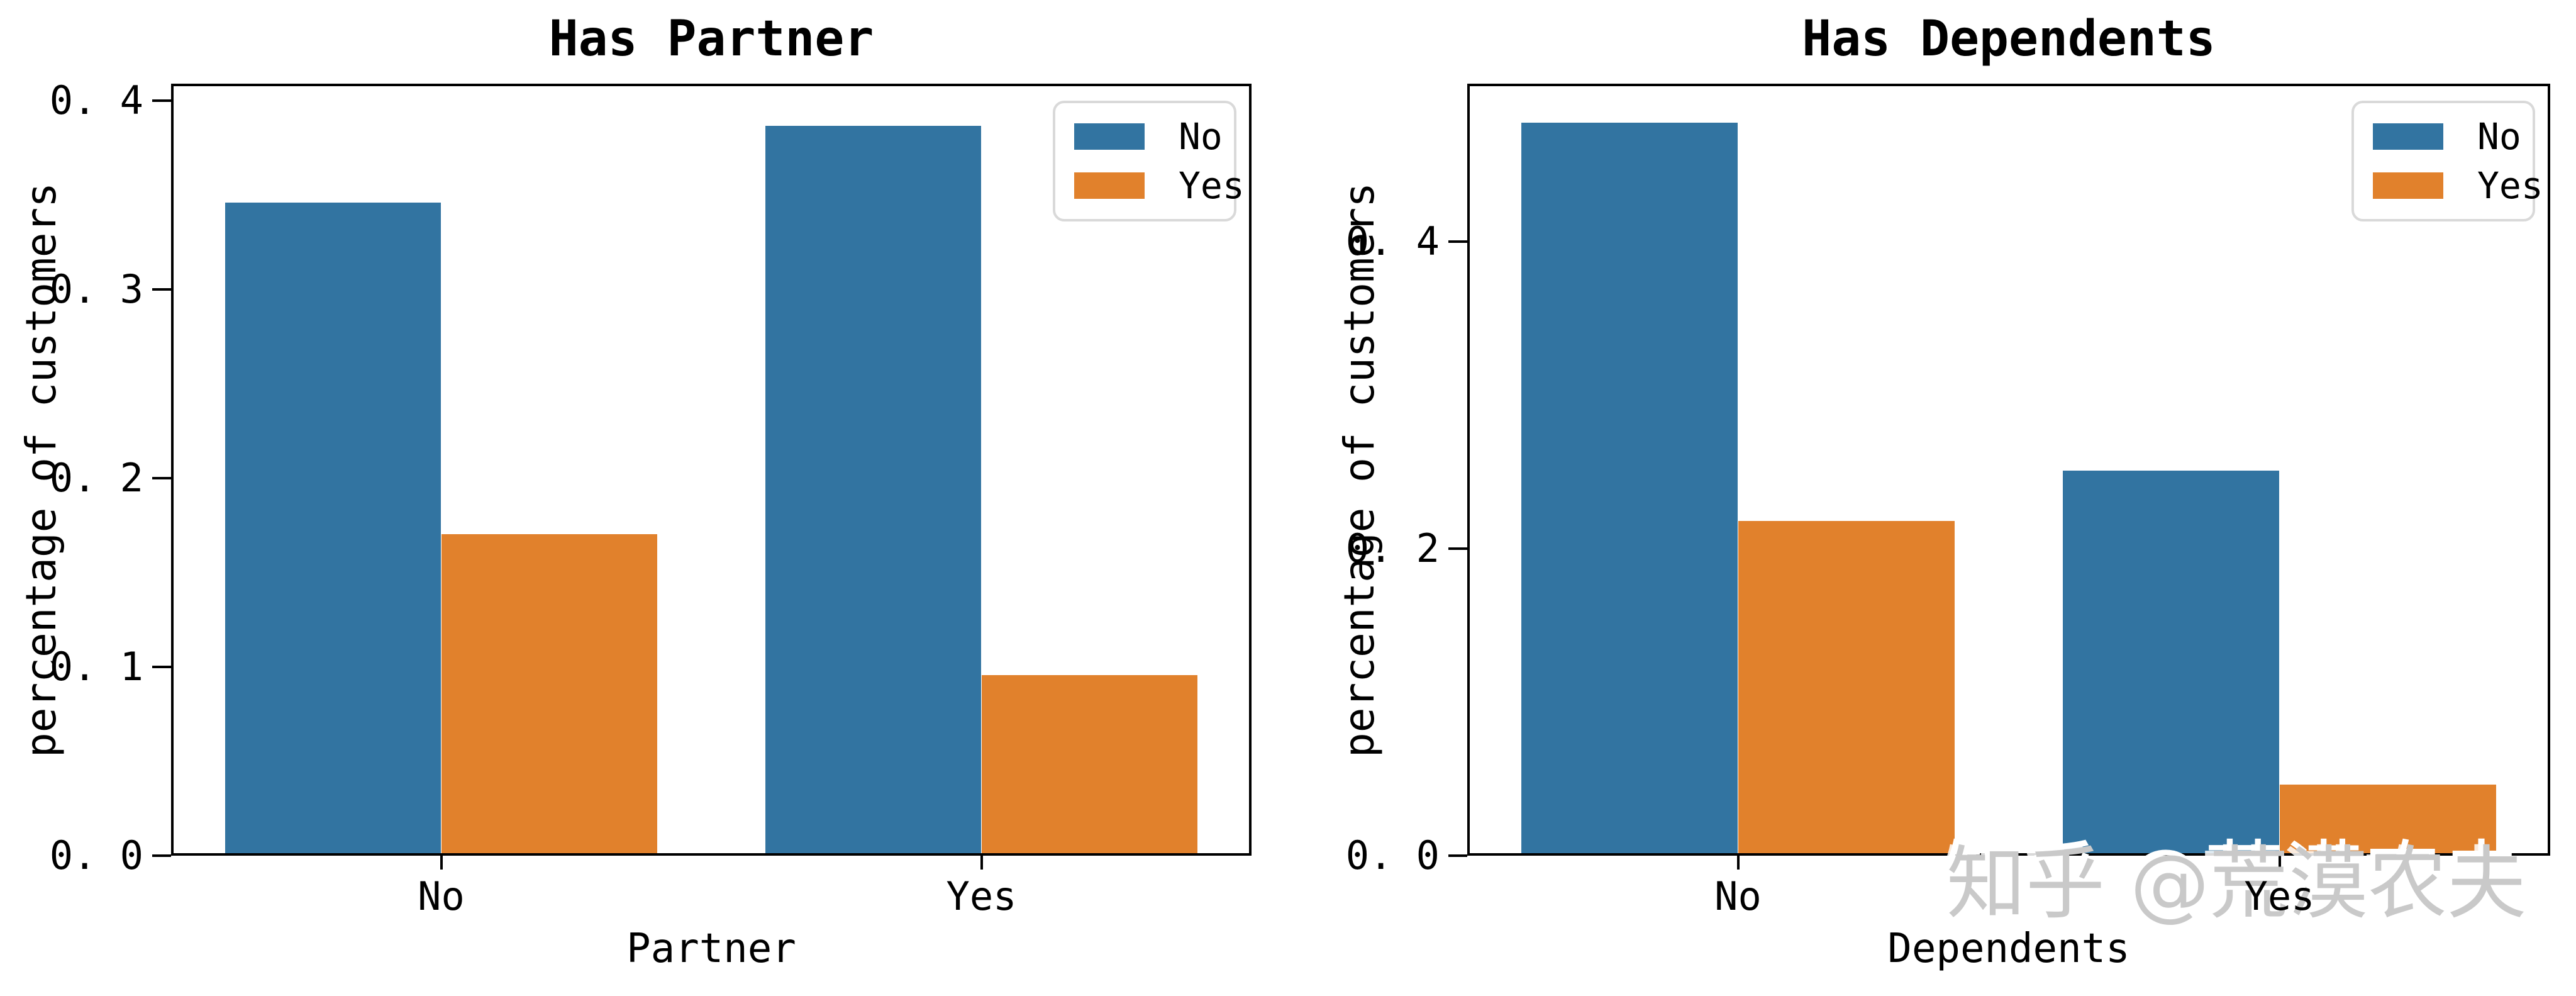  Describe the element at coordinates (1359, 470) in the screenshot. I see `y-axis-label: percentage of customers` at that location.